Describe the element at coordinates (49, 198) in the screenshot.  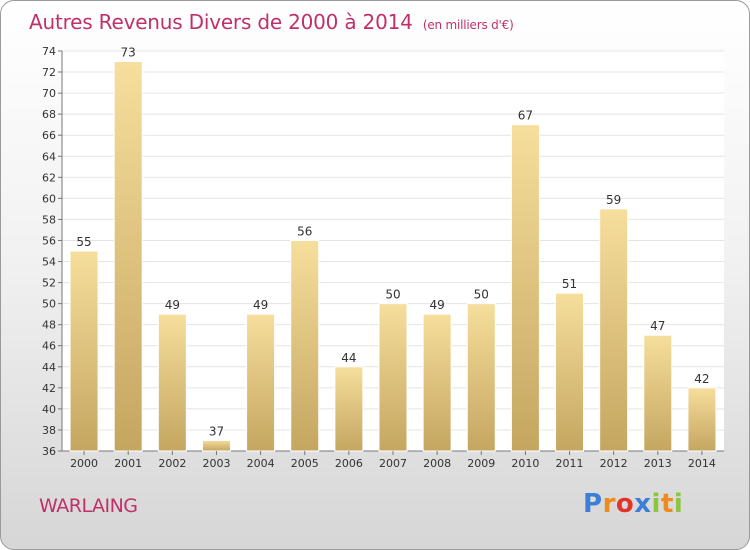
I see `y-tick-label: 60` at that location.